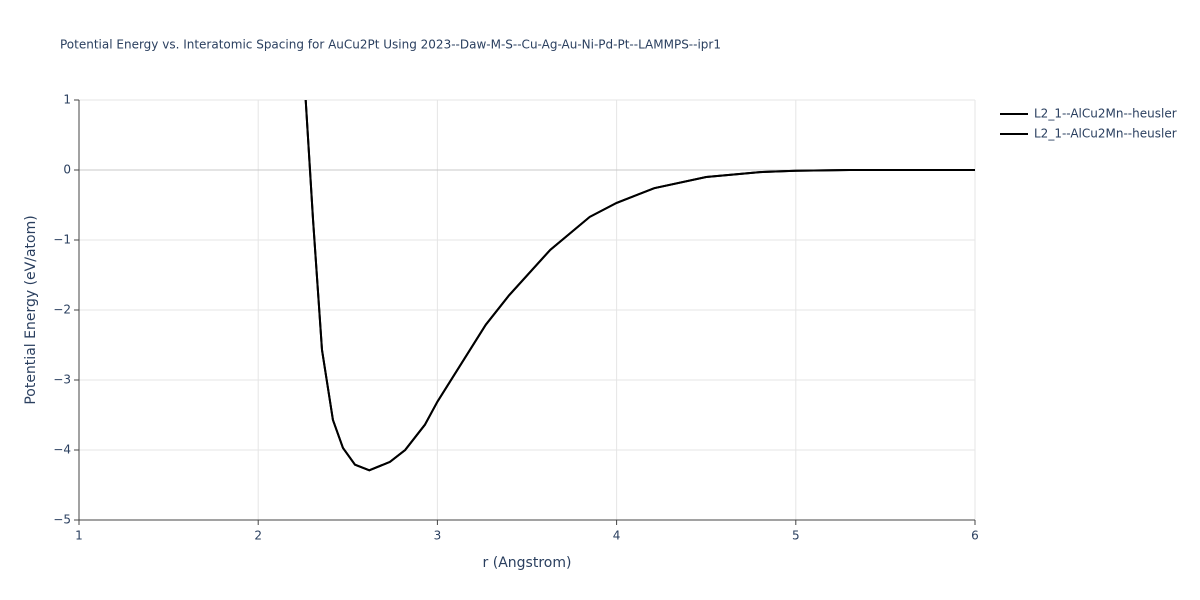 This screenshot has height=600, width=1200. Describe the element at coordinates (527, 563) in the screenshot. I see `x-axis-title: r (Angstrom)` at that location.